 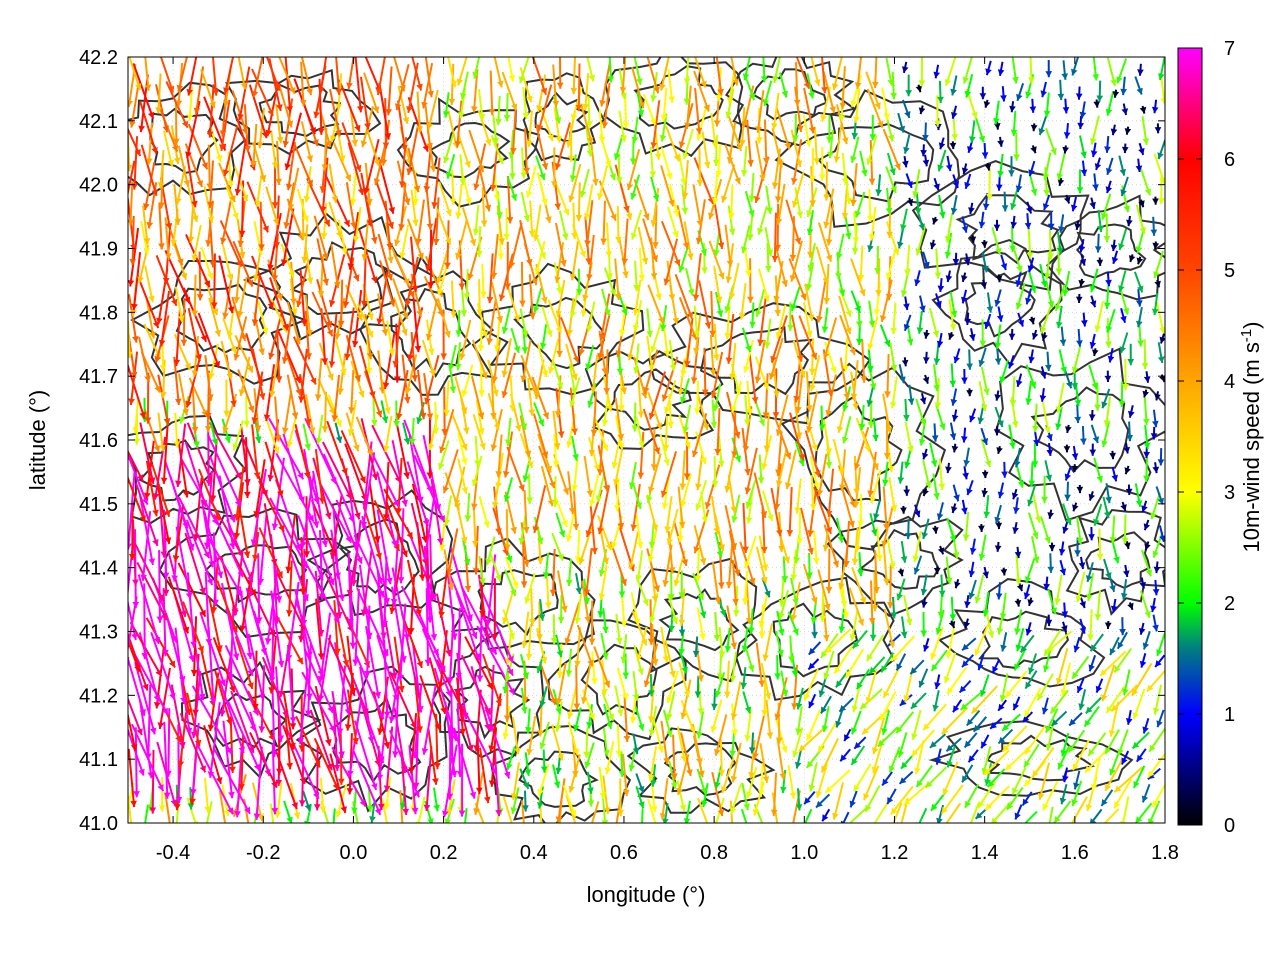 What do you see at coordinates (804, 853) in the screenshot?
I see `x-tick-label: 1.0` at bounding box center [804, 853].